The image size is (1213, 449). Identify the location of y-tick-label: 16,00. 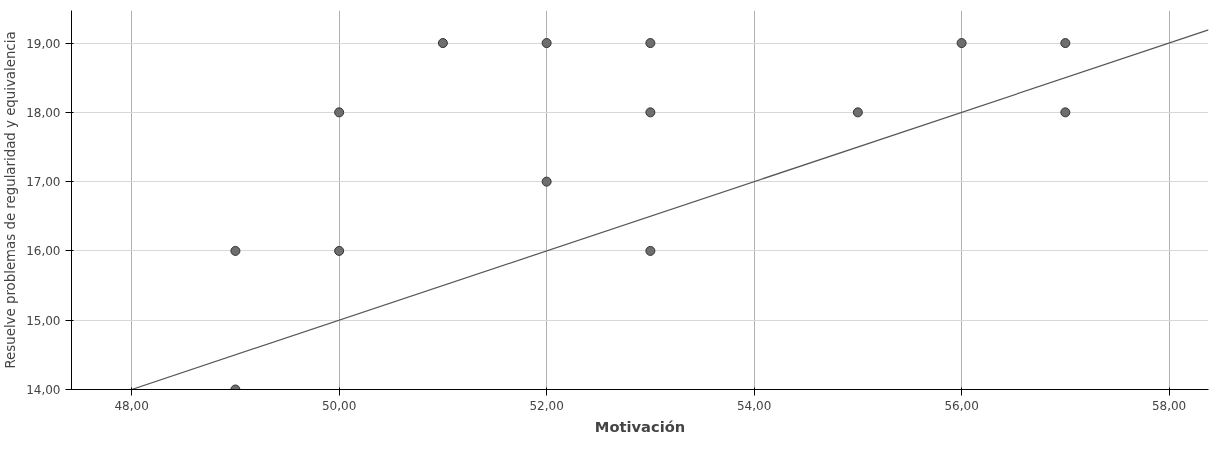
(43, 251).